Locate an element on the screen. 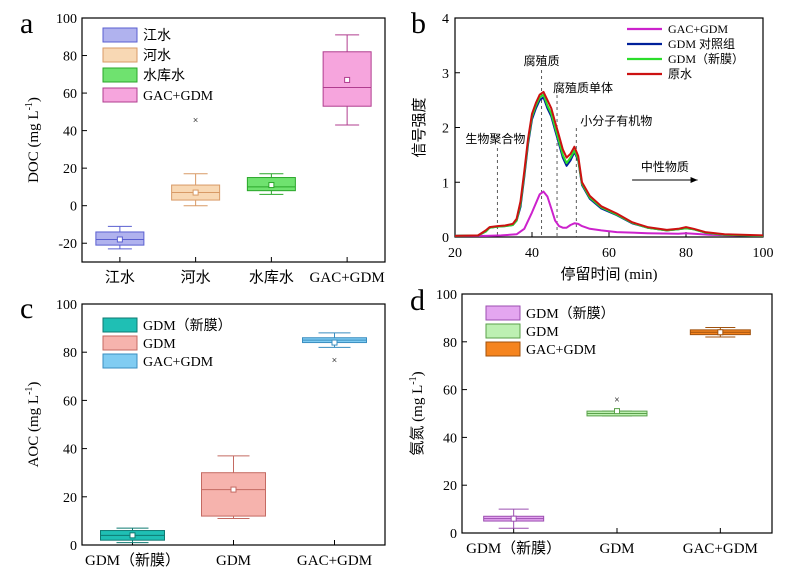  legend-label: GDM 对照组 is located at coordinates (701, 44).